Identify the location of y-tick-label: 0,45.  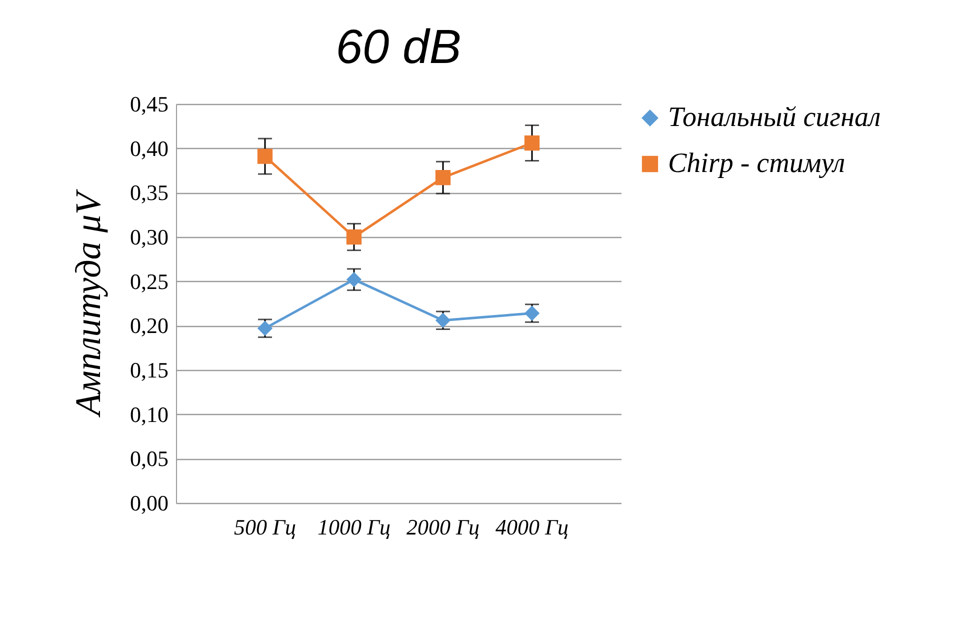
(149, 104).